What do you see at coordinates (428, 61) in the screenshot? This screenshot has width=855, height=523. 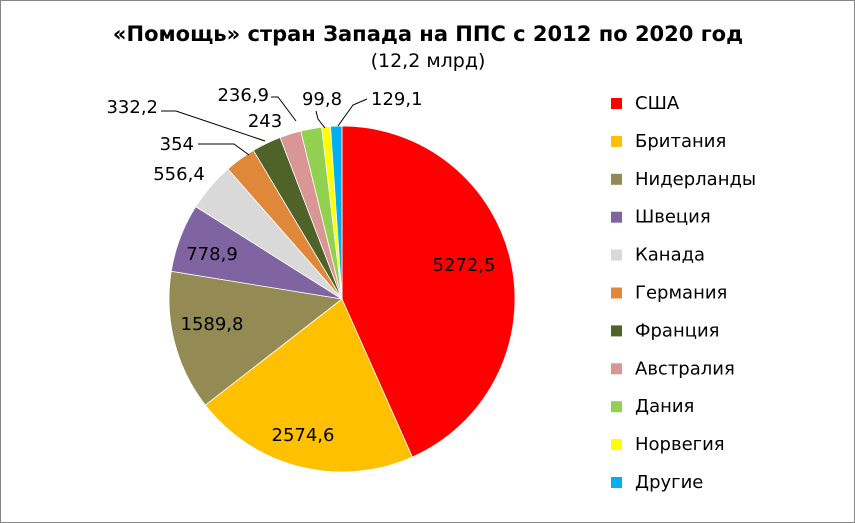 I see `chart-subtitle: (12,2 млрд)` at bounding box center [428, 61].